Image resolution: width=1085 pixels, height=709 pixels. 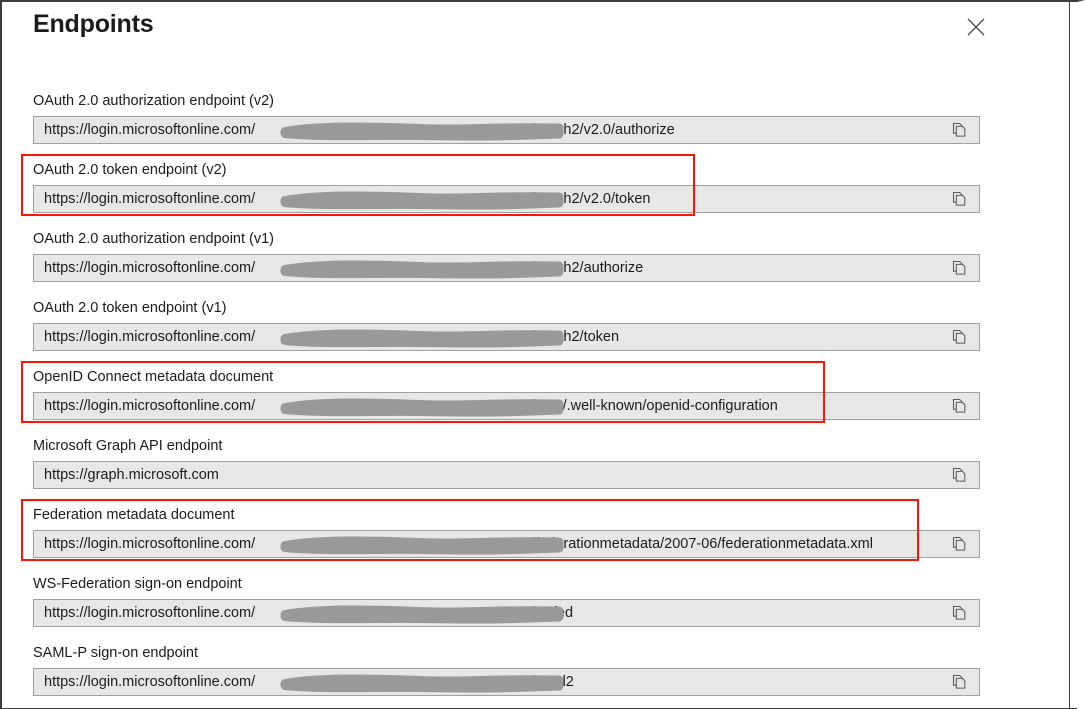 I want to click on endpoint-field-label: Microsoft Graph API endpoint, so click(x=128, y=446).